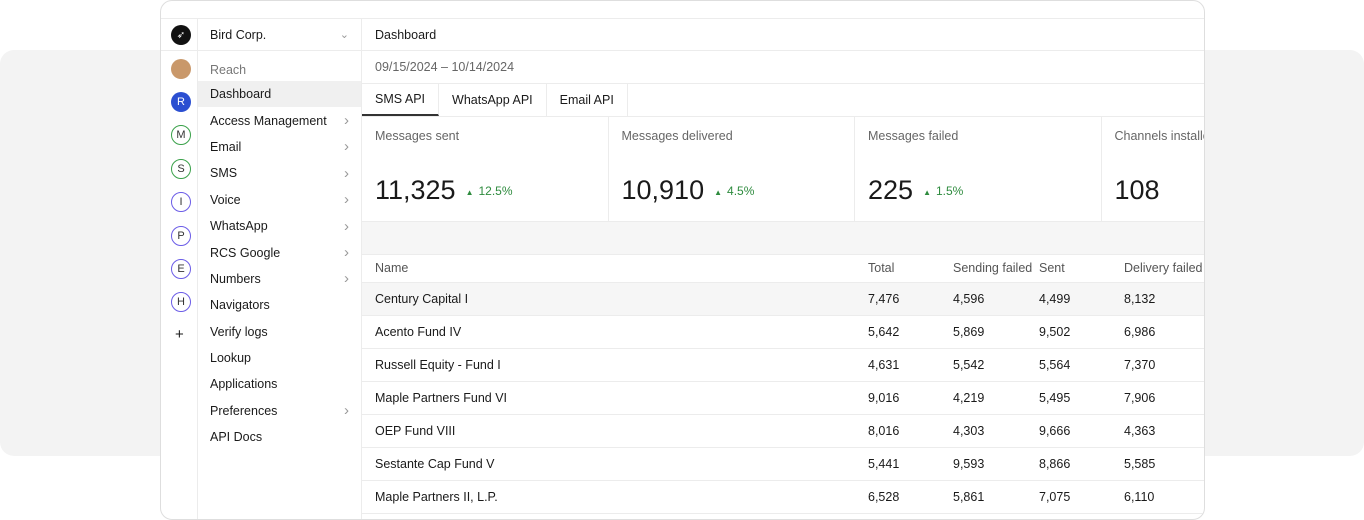 The height and width of the screenshot is (520, 1364). What do you see at coordinates (1164, 332) in the screenshot?
I see `row-value: 6,986` at bounding box center [1164, 332].